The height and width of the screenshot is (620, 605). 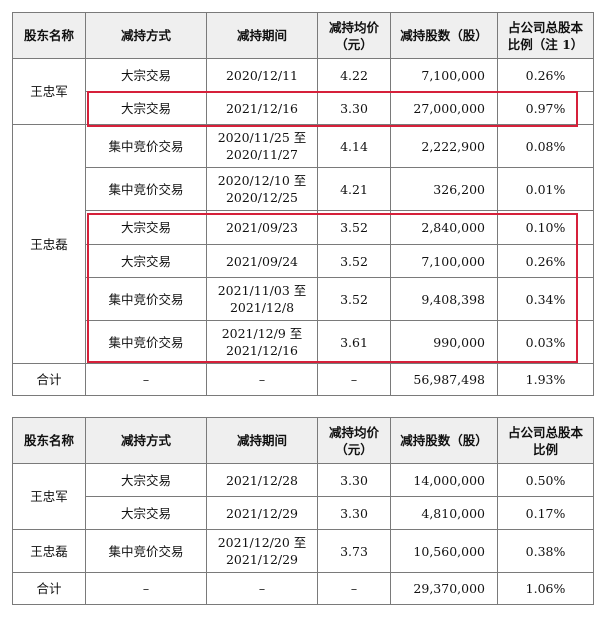 I want to click on header-method: 减持方式, so click(x=146, y=440).